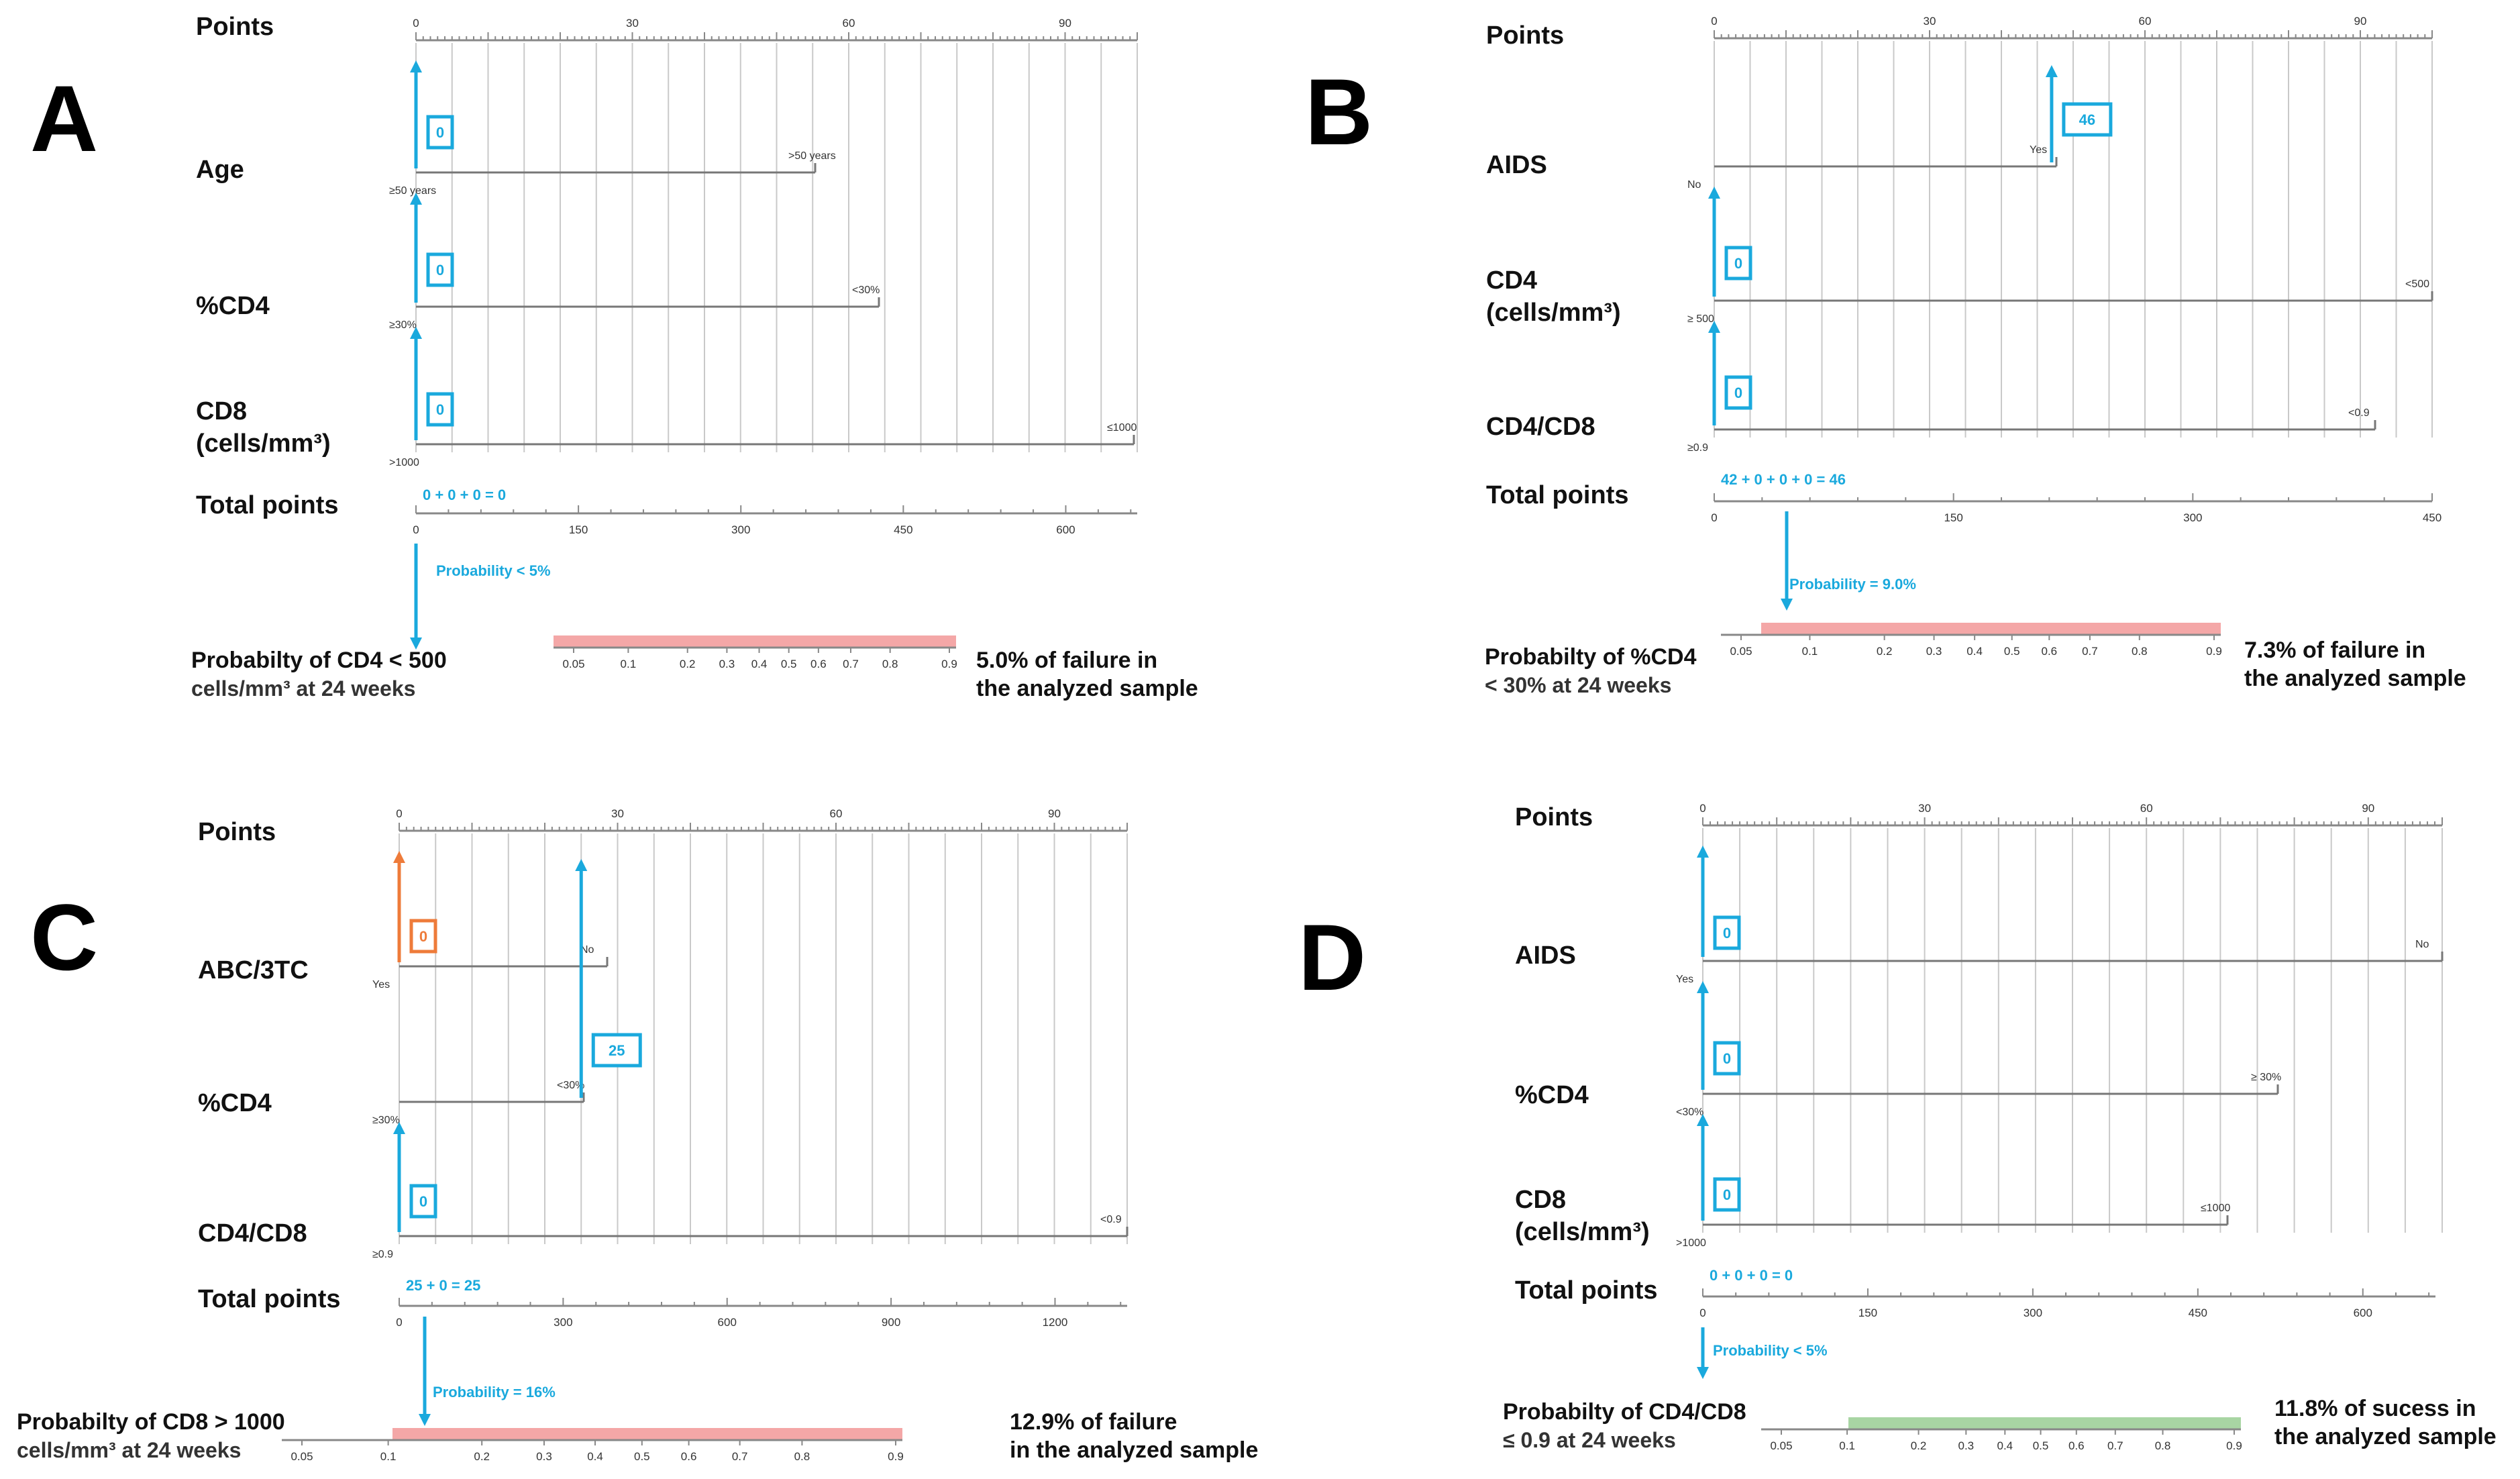 The width and height of the screenshot is (2520, 1479). Describe the element at coordinates (1701, 319) in the screenshot. I see `variable-low-level: ≥ 500` at that location.